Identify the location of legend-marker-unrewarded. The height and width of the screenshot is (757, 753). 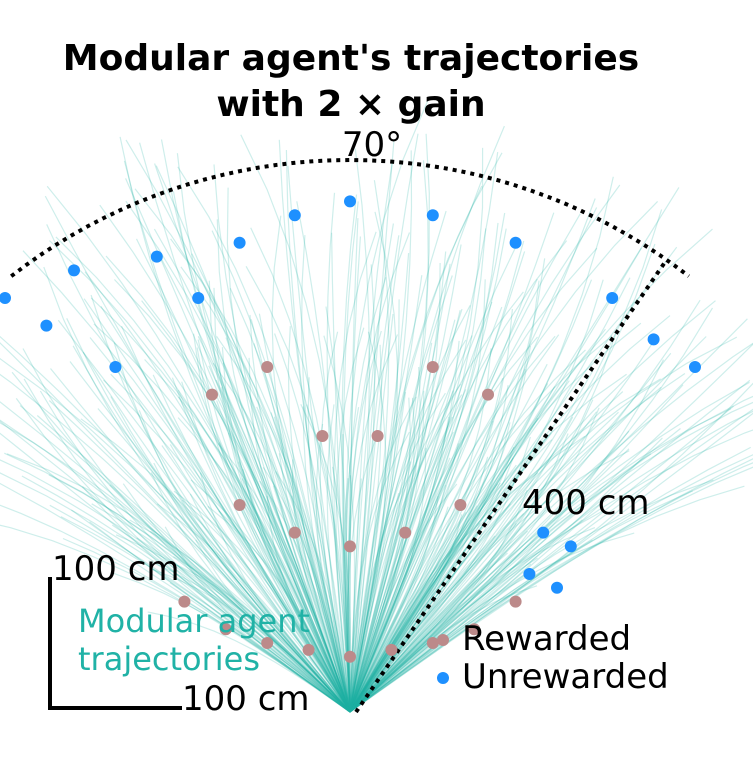
(443, 678).